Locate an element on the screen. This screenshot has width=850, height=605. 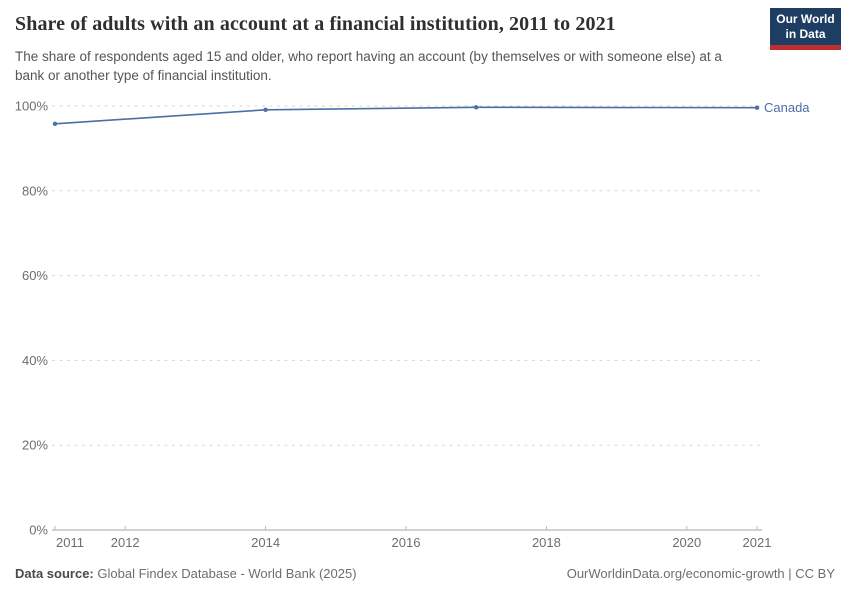
owid-logo-line1: Our World is located at coordinates (805, 19).